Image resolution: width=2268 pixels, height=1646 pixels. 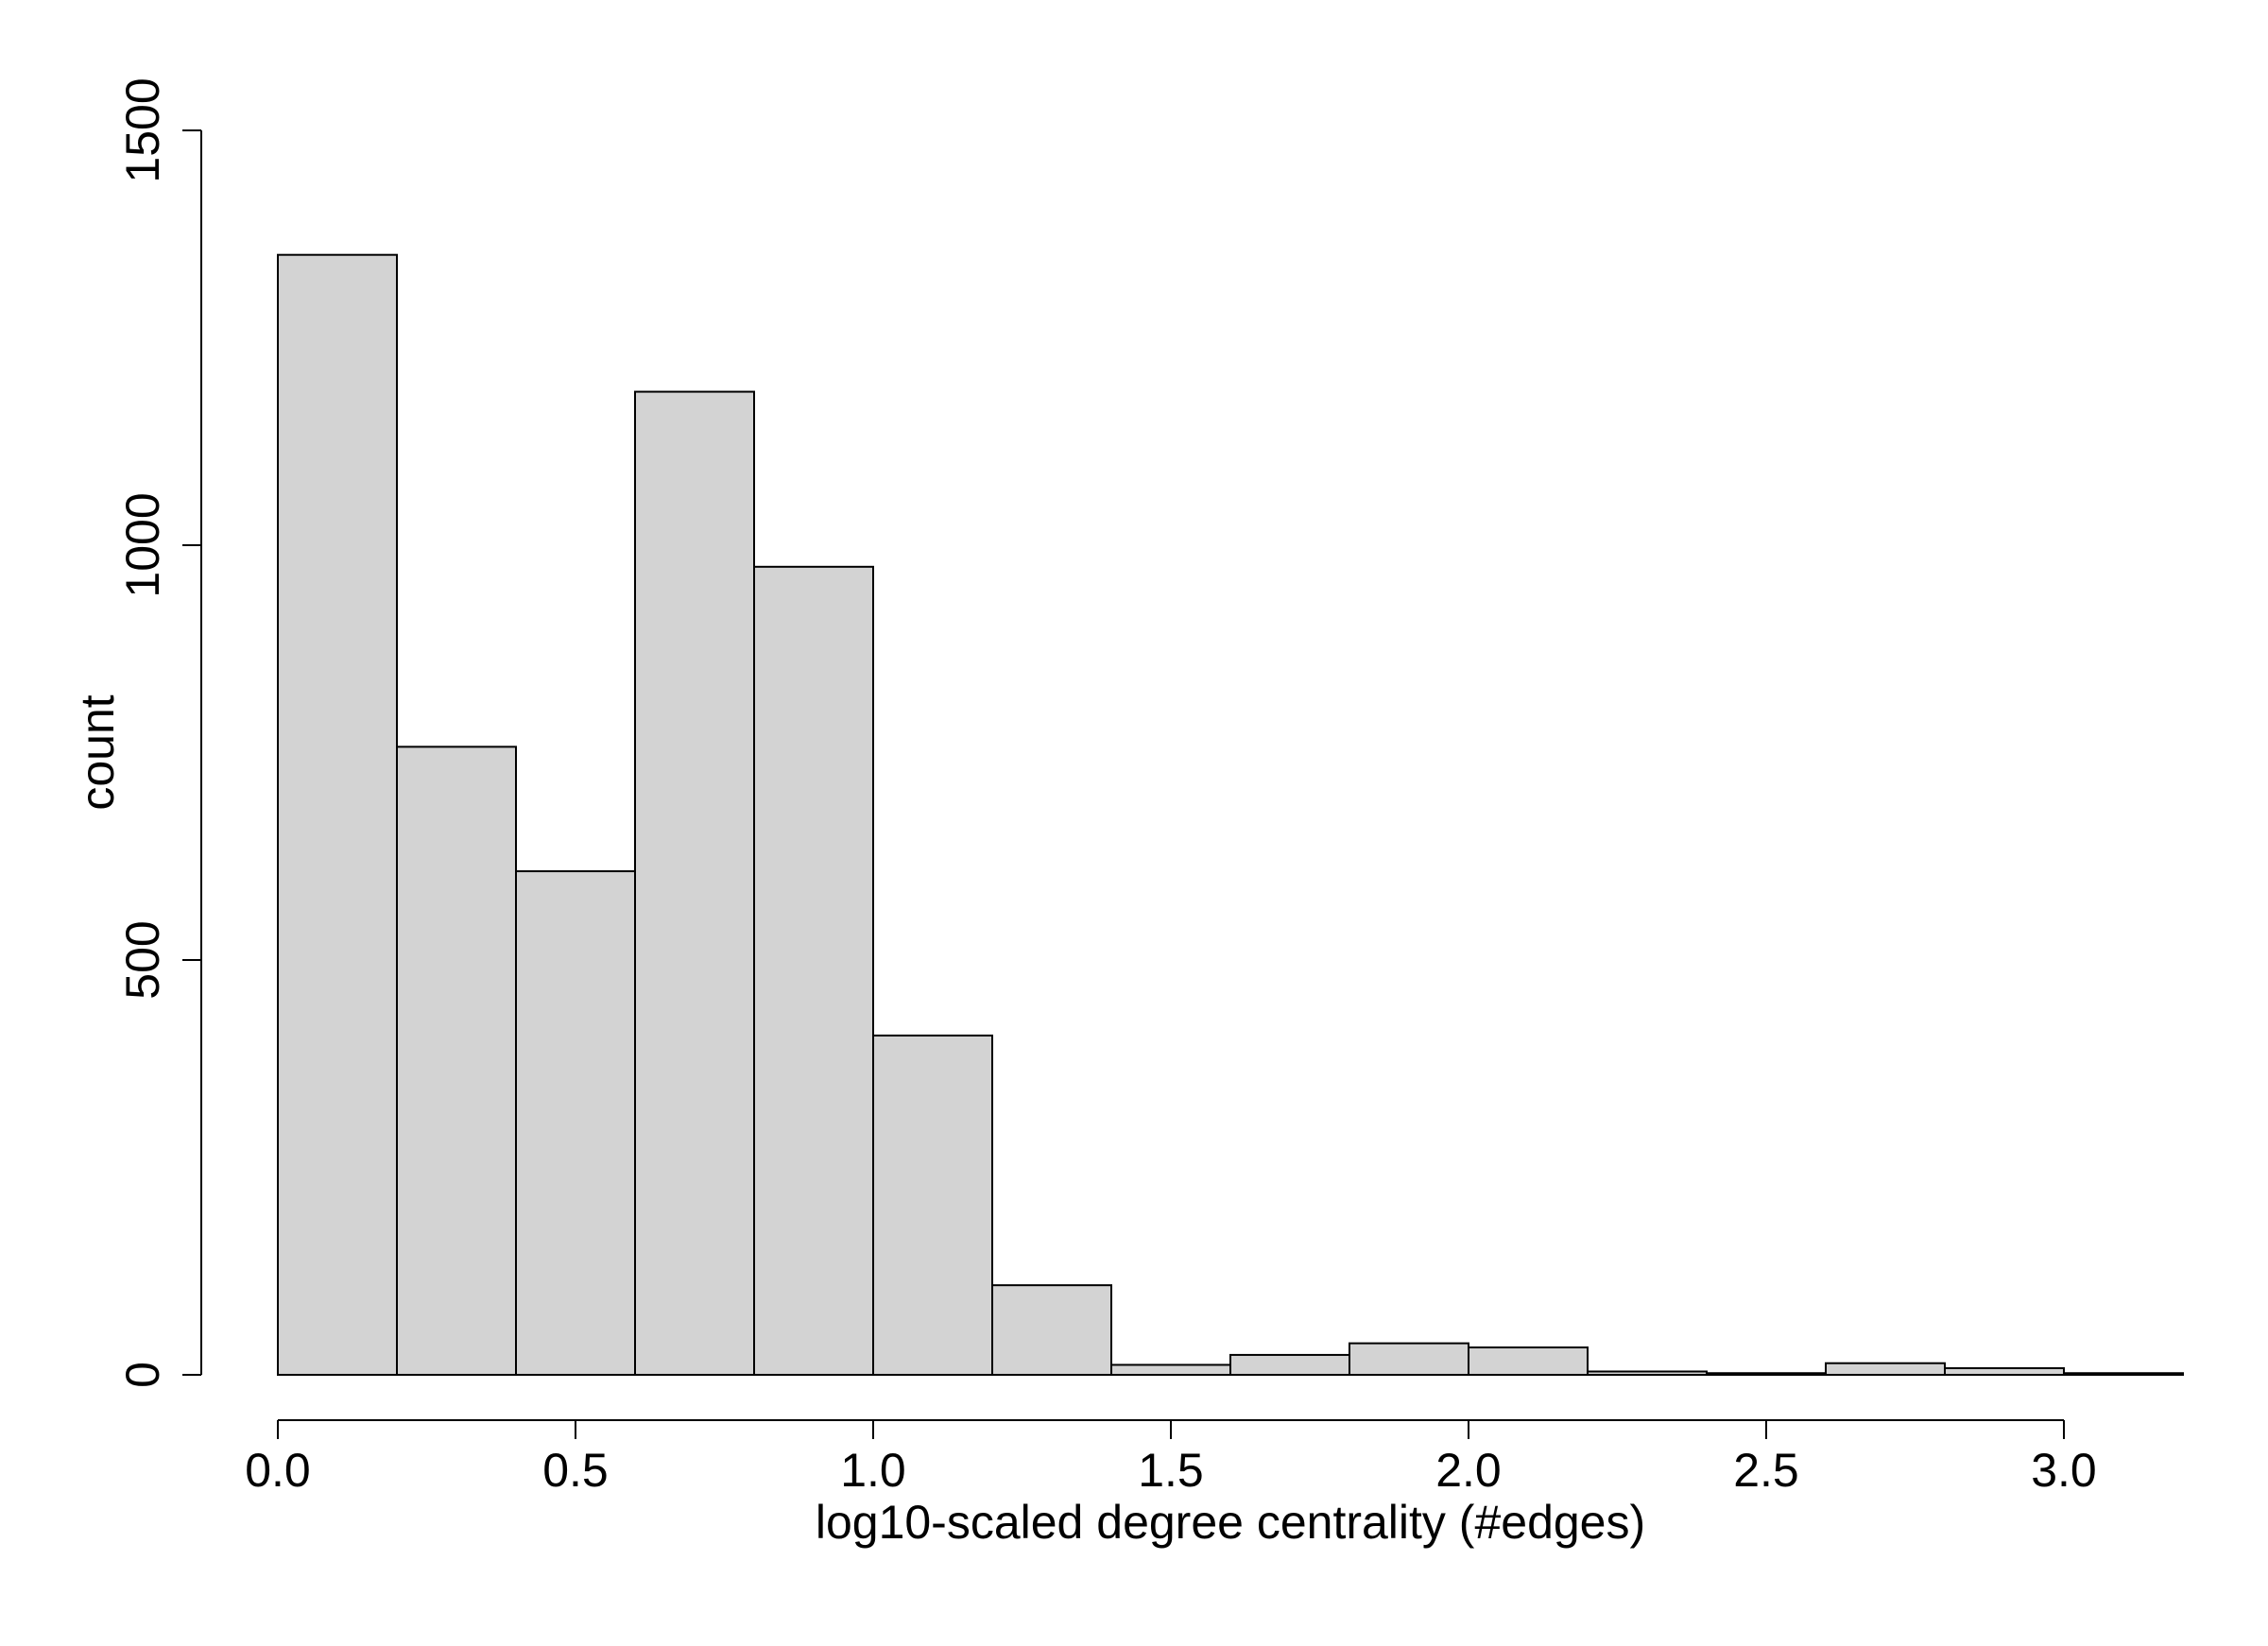 What do you see at coordinates (1171, 1470) in the screenshot?
I see `x-tick-label-3: 1.5` at bounding box center [1171, 1470].